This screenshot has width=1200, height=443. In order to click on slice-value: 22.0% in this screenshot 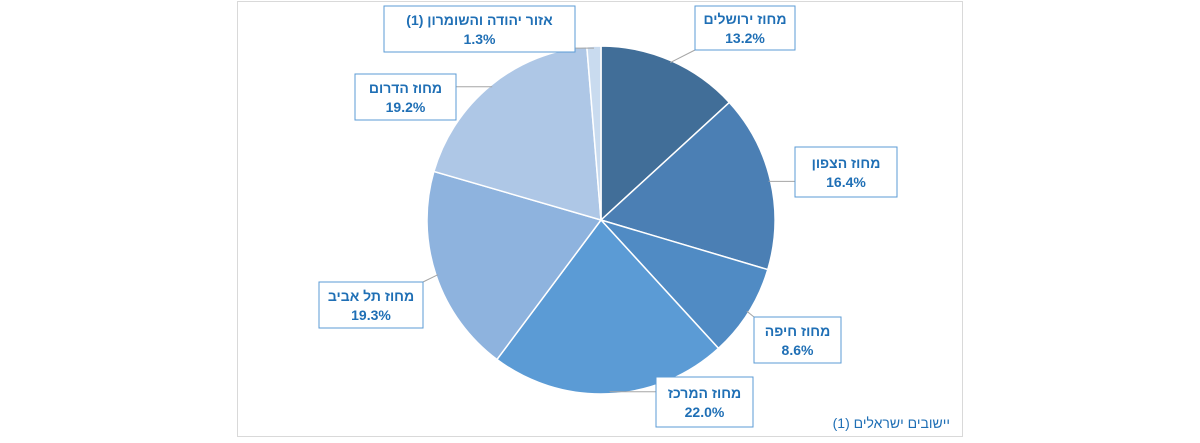, I will do `click(705, 412)`.